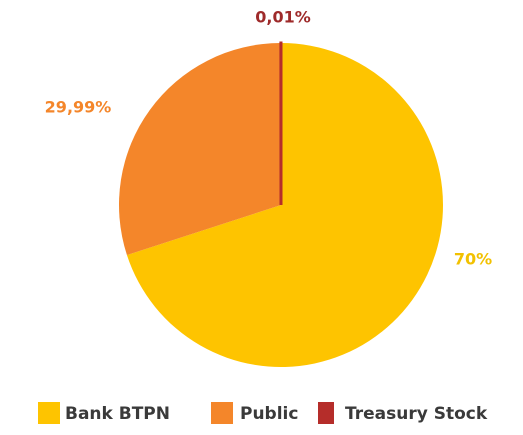 The width and height of the screenshot is (523, 435). I want to click on legend-label: Public, so click(269, 414).